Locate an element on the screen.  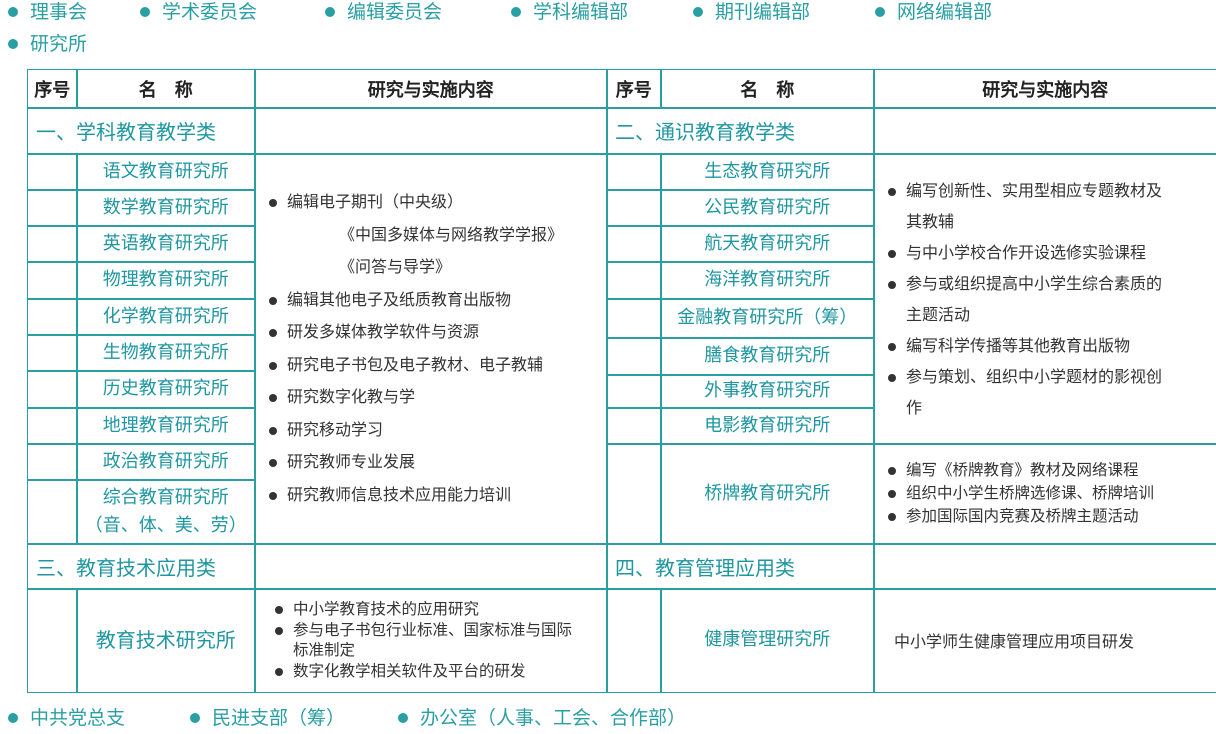
nav-item: 期刊编辑部 is located at coordinates (751, 12).